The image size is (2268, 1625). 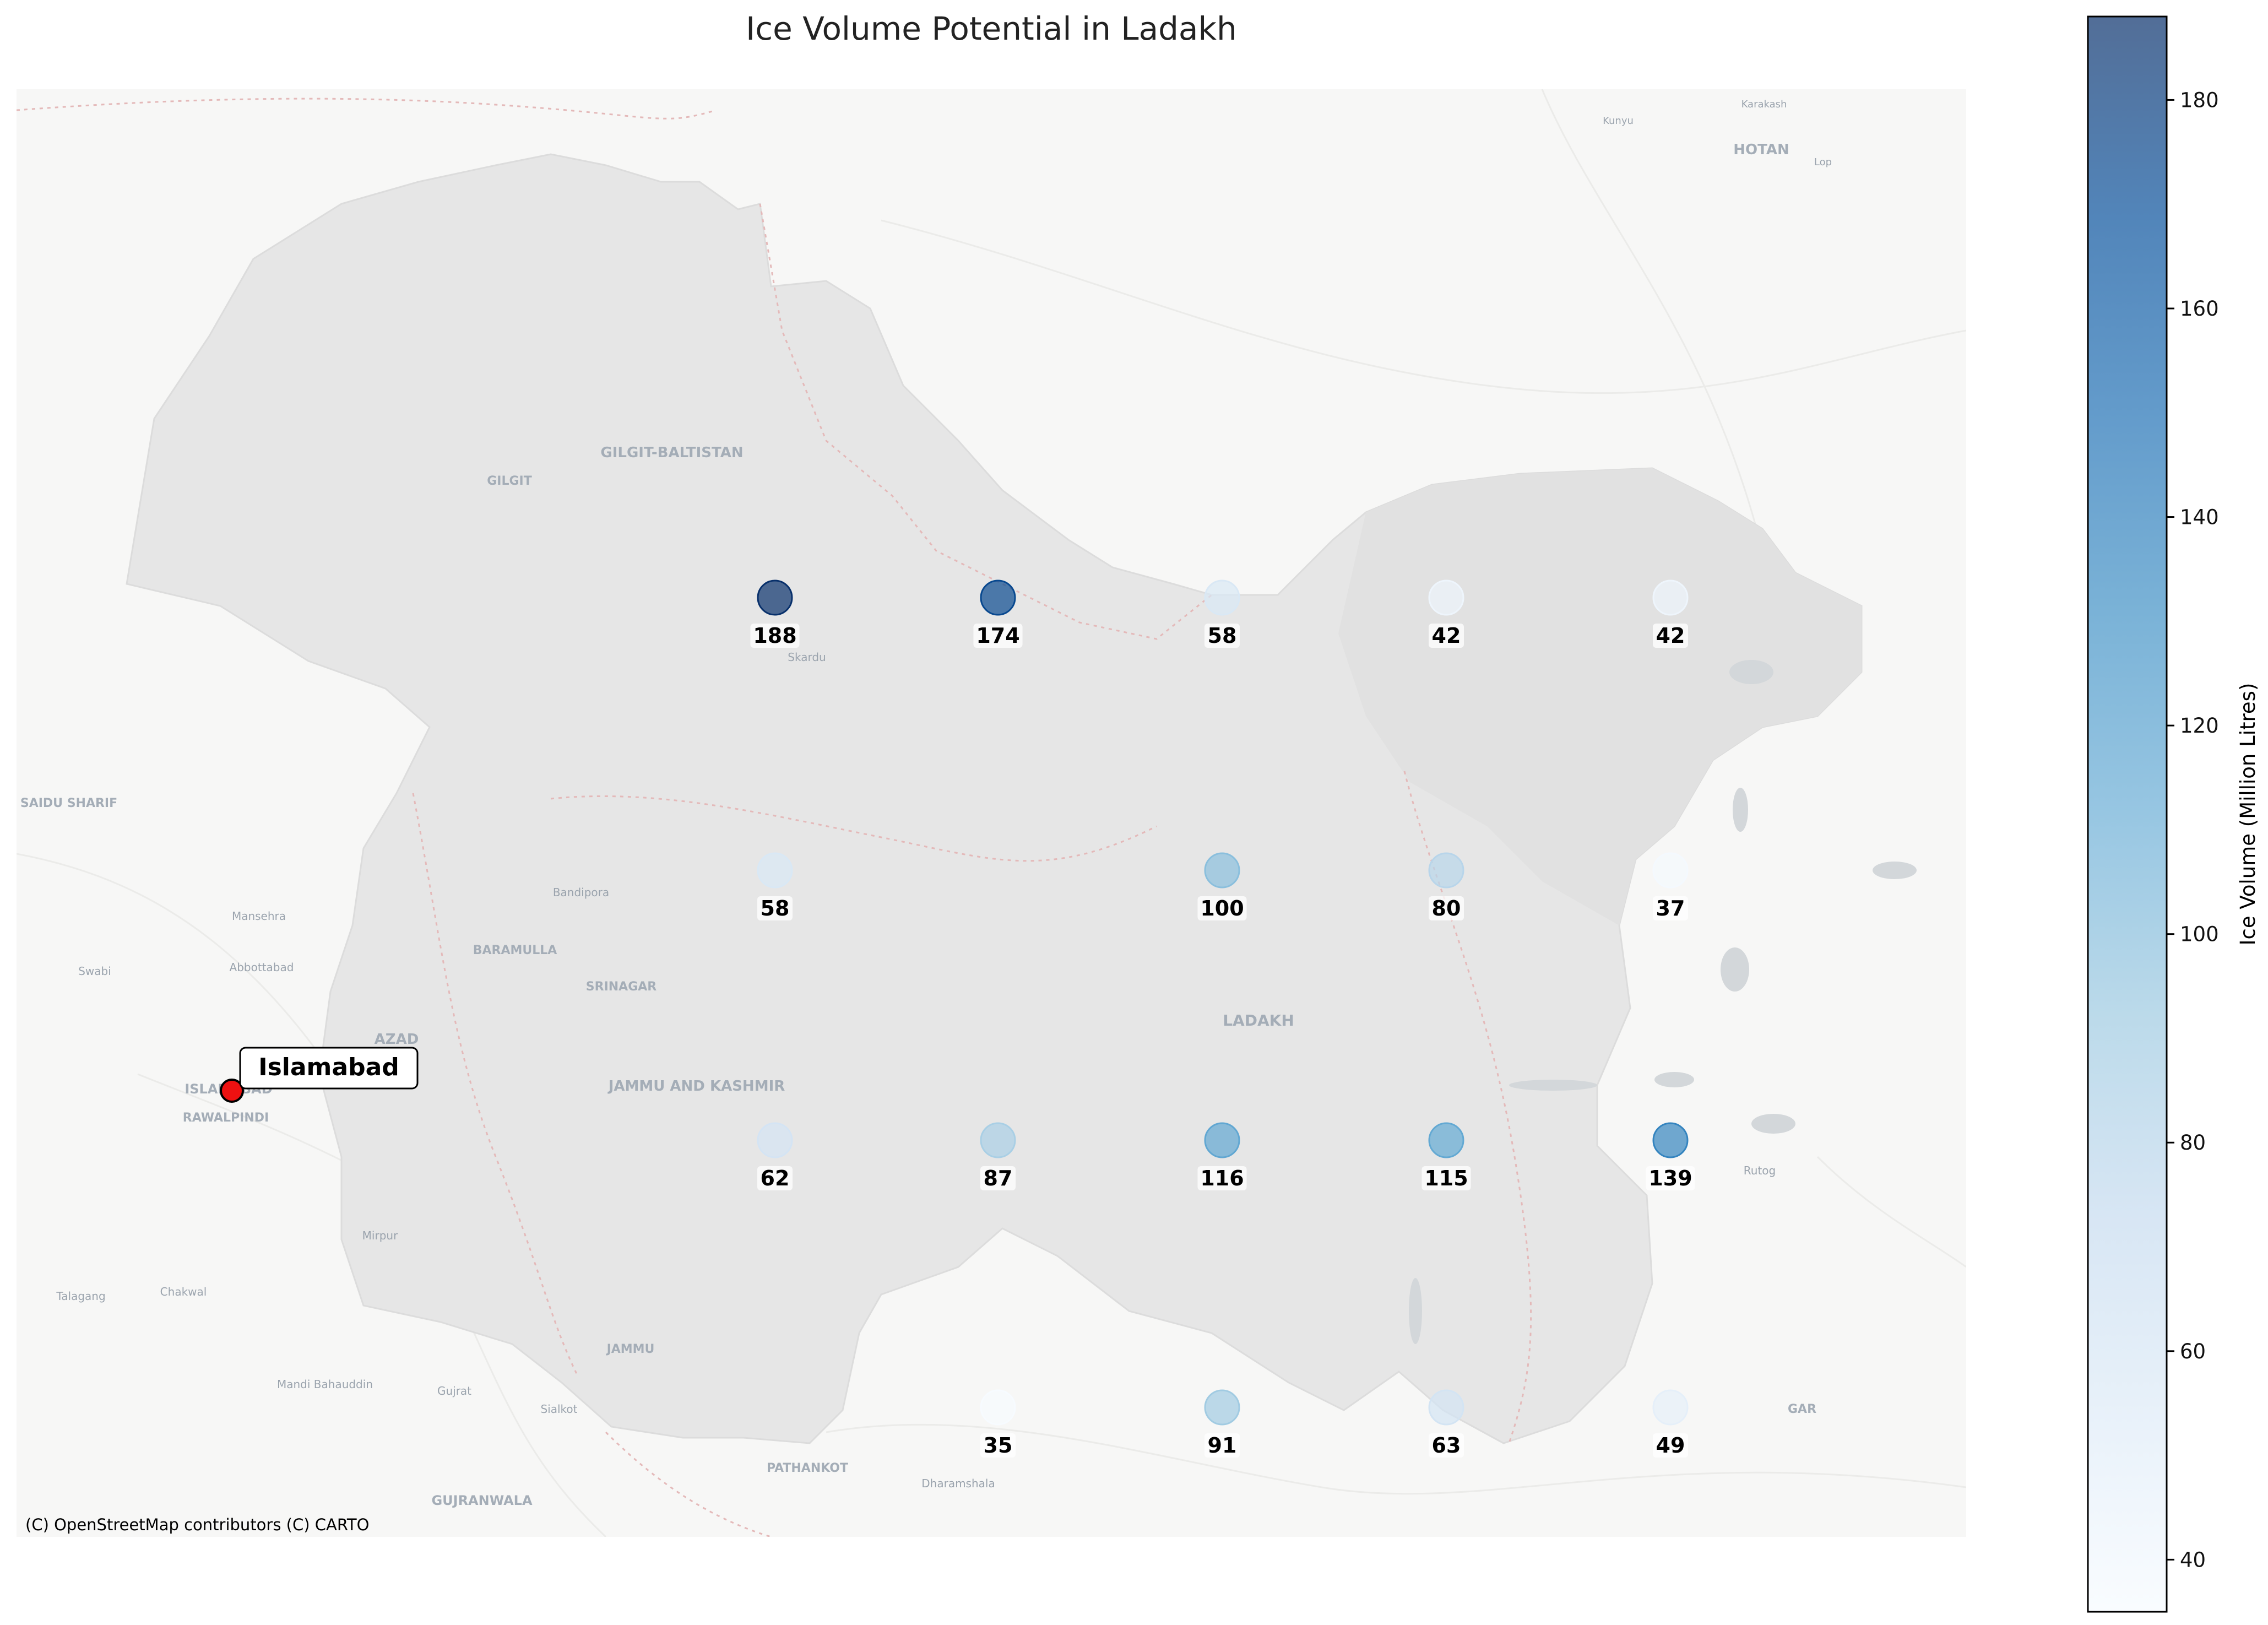 I want to click on colorbar-label: Ice Volume (Million Litres), so click(x=2248, y=814).